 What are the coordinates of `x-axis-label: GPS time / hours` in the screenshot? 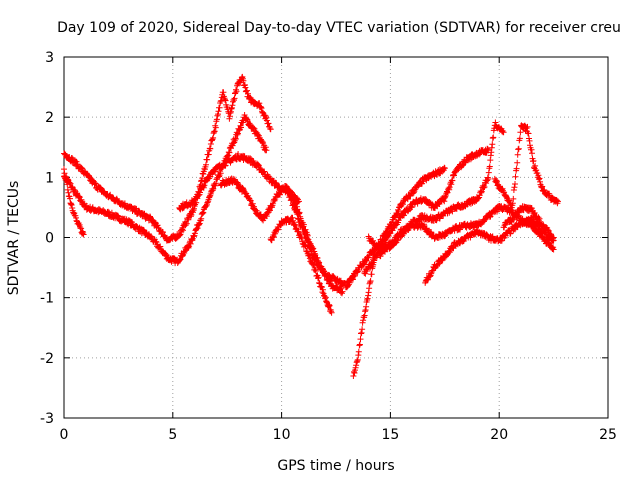 It's located at (335, 466).